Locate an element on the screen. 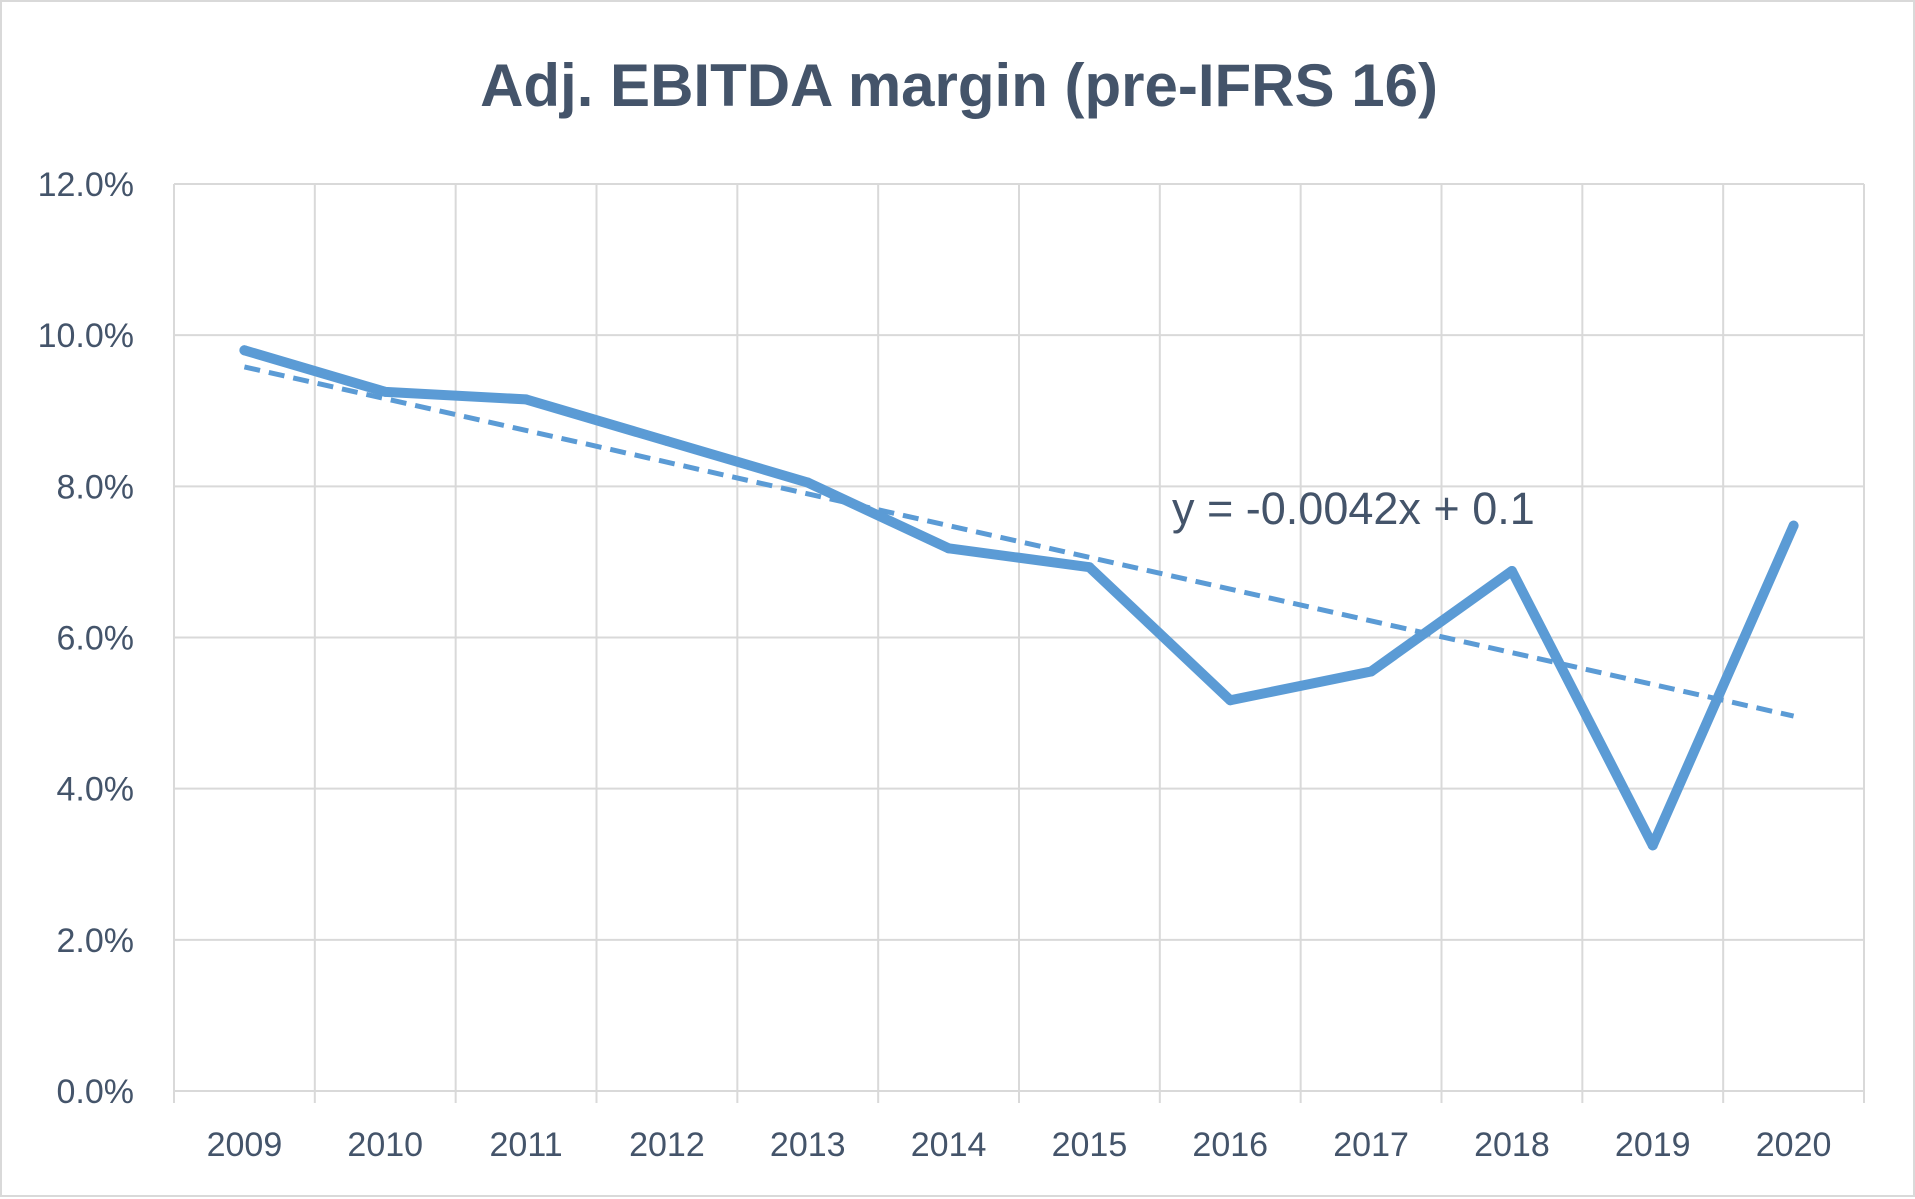 Image resolution: width=1915 pixels, height=1199 pixels. chart-title: Adj. EBITDA margin (pre-IFRS 16) is located at coordinates (959, 85).